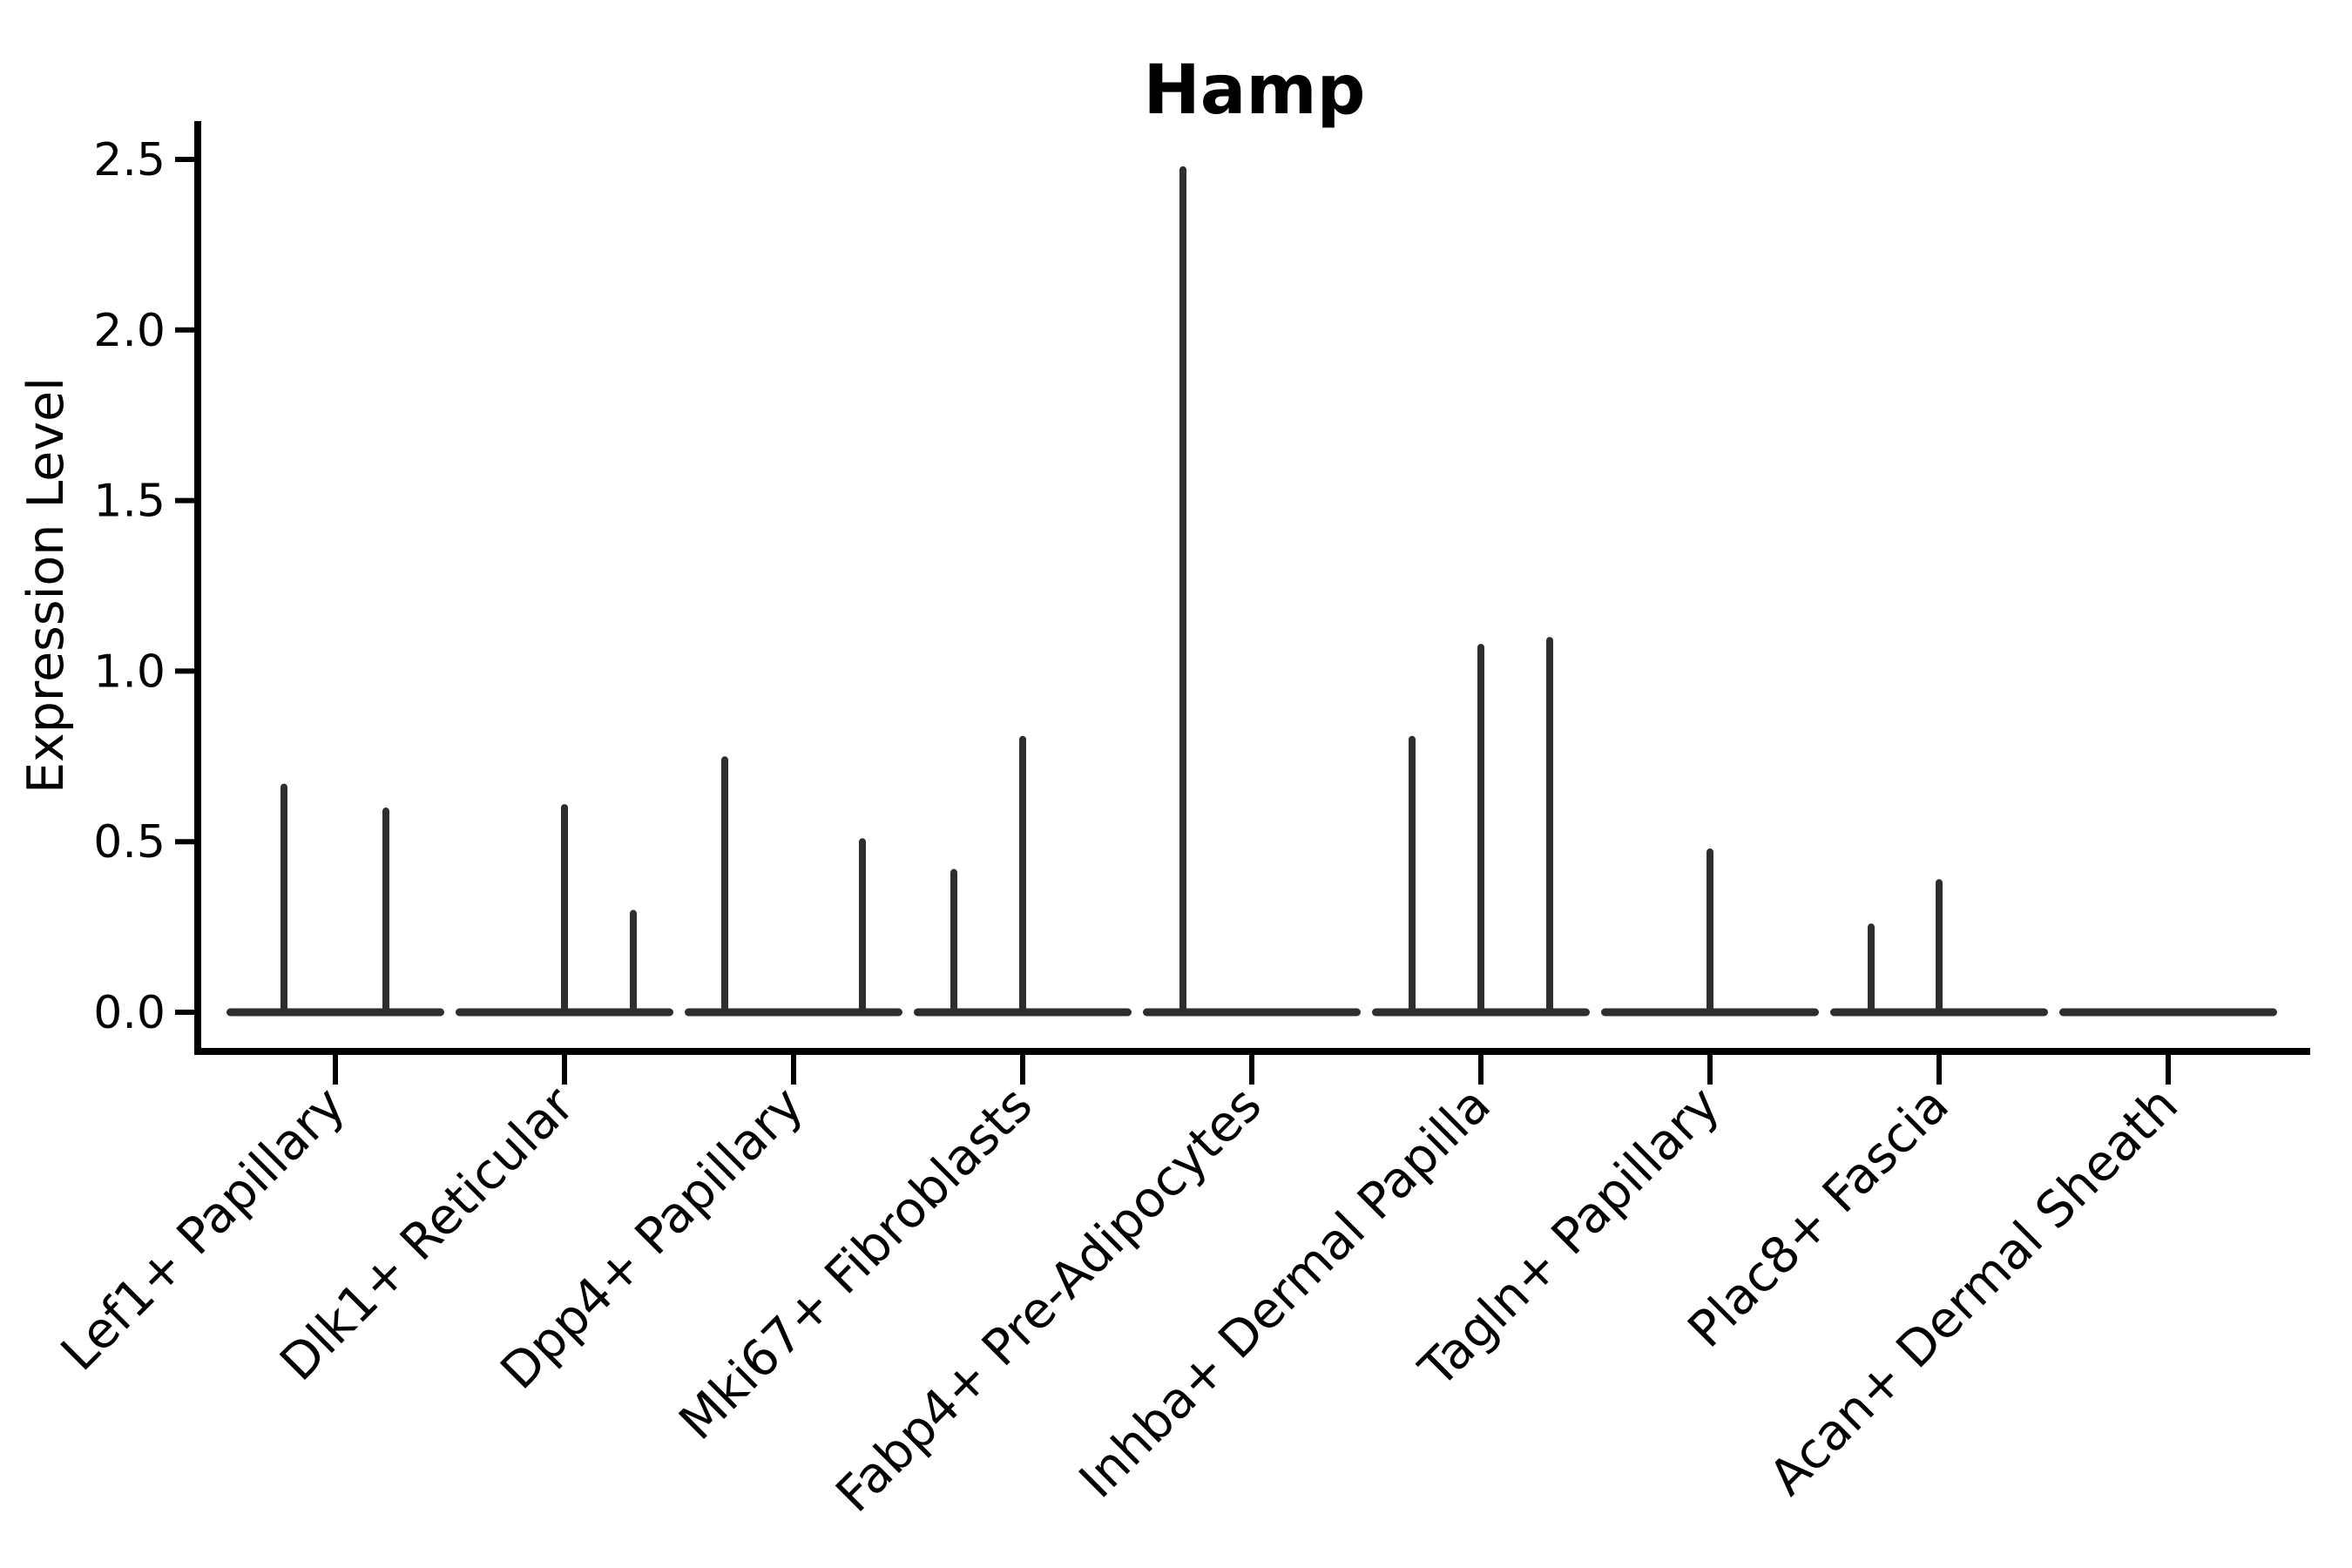 Image resolution: width=2352 pixels, height=1568 pixels. What do you see at coordinates (129, 502) in the screenshot?
I see `y-tick-label: 1.5` at bounding box center [129, 502].